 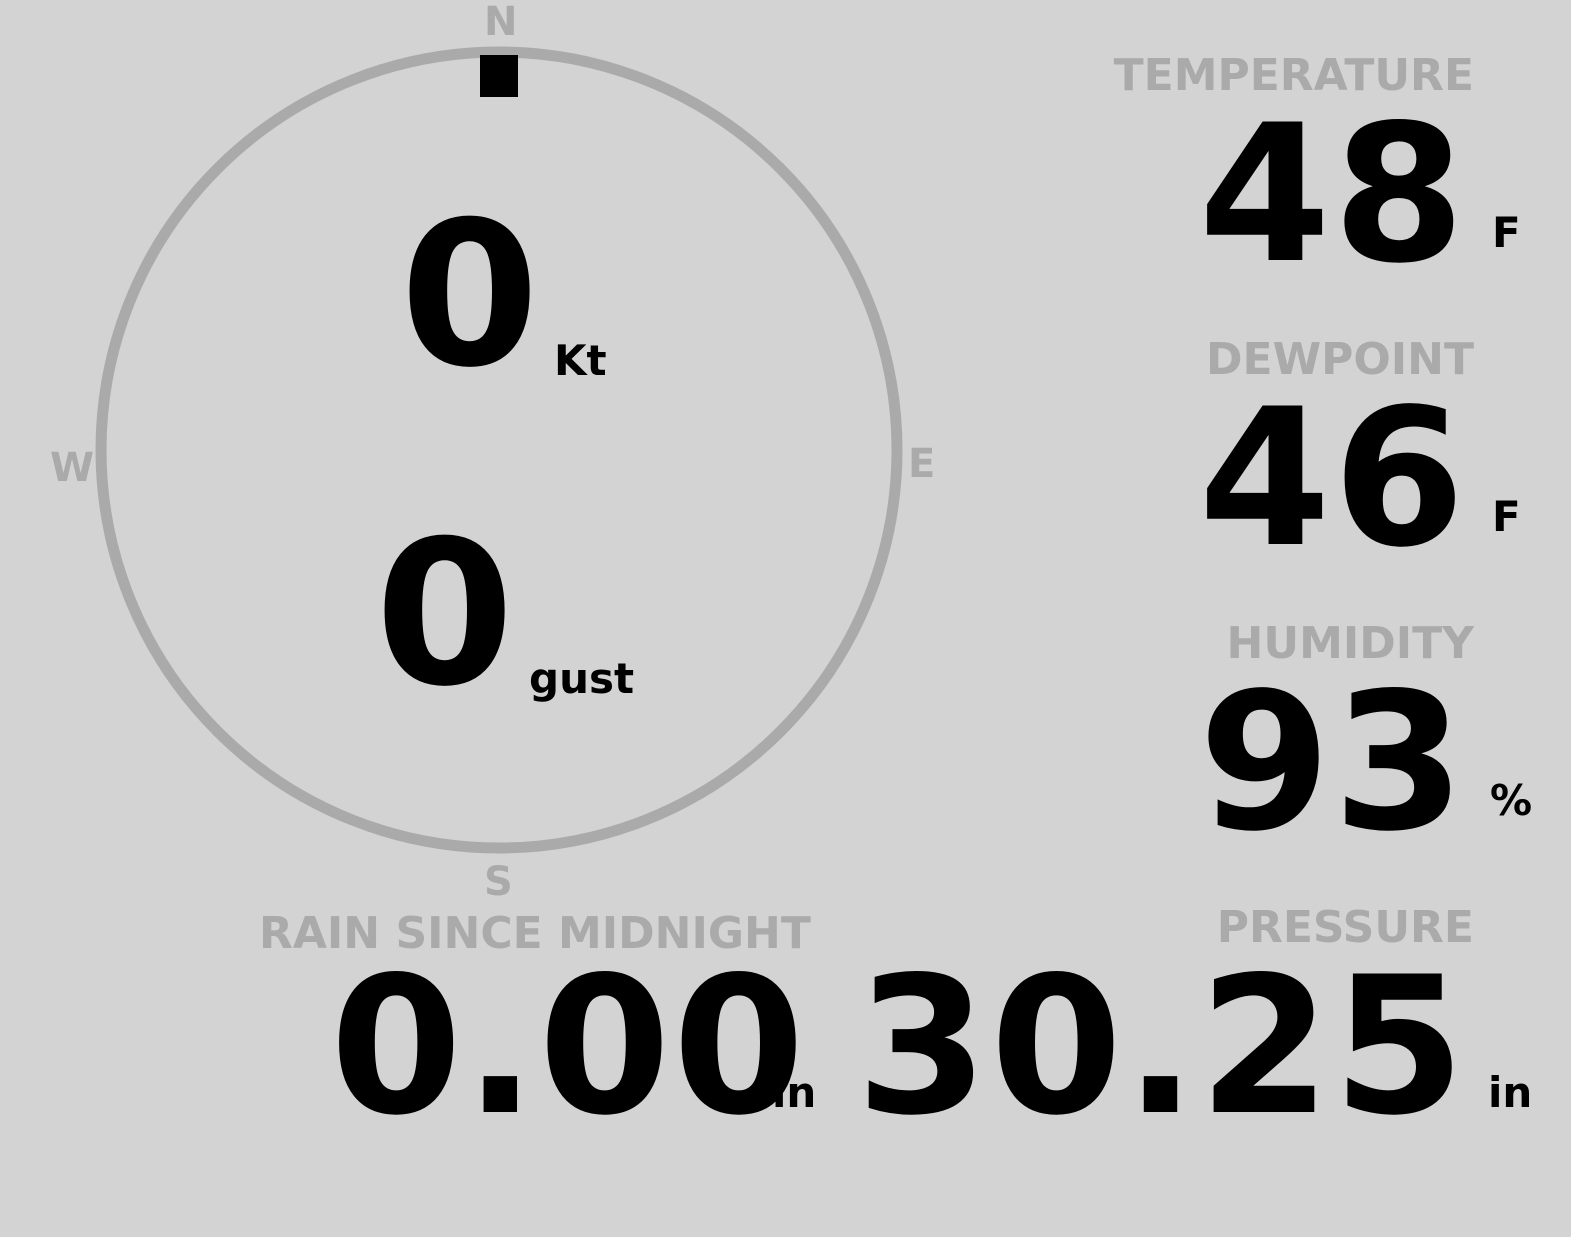 What do you see at coordinates (446, 614) in the screenshot?
I see `wind-gust-value: 0` at bounding box center [446, 614].